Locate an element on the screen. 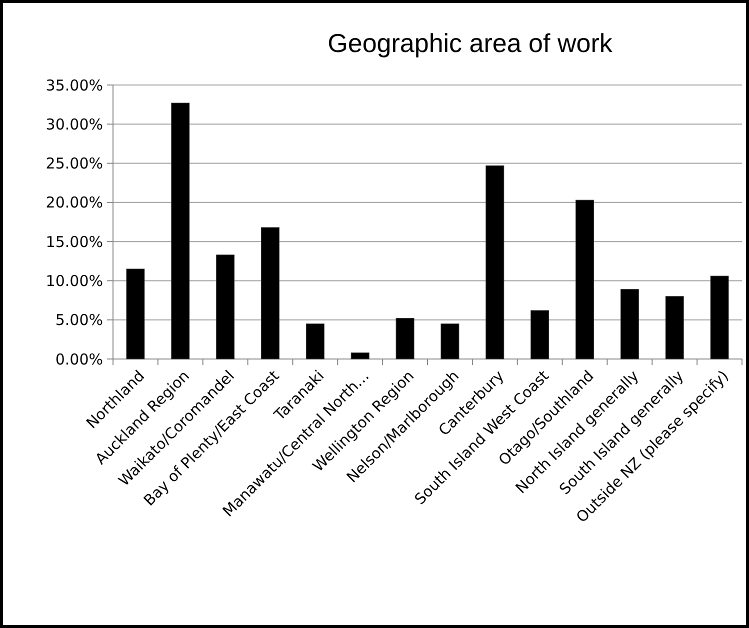 Image resolution: width=749 pixels, height=628 pixels. y-tick-label: 25.00% is located at coordinates (74, 163).